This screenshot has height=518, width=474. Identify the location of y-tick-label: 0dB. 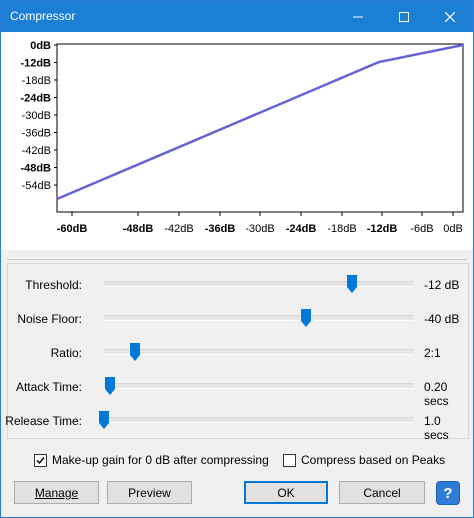
(40, 46).